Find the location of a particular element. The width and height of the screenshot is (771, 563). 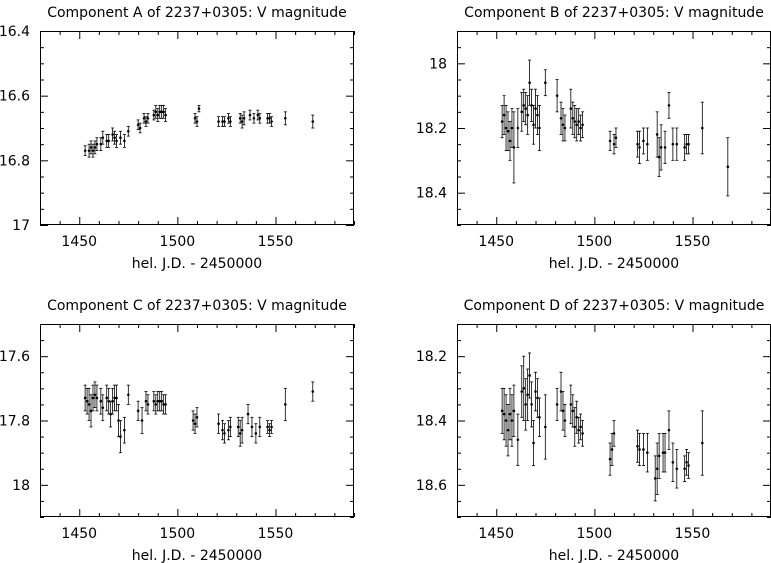

component-b-y-tick-label: 18.2 is located at coordinates (431, 129).